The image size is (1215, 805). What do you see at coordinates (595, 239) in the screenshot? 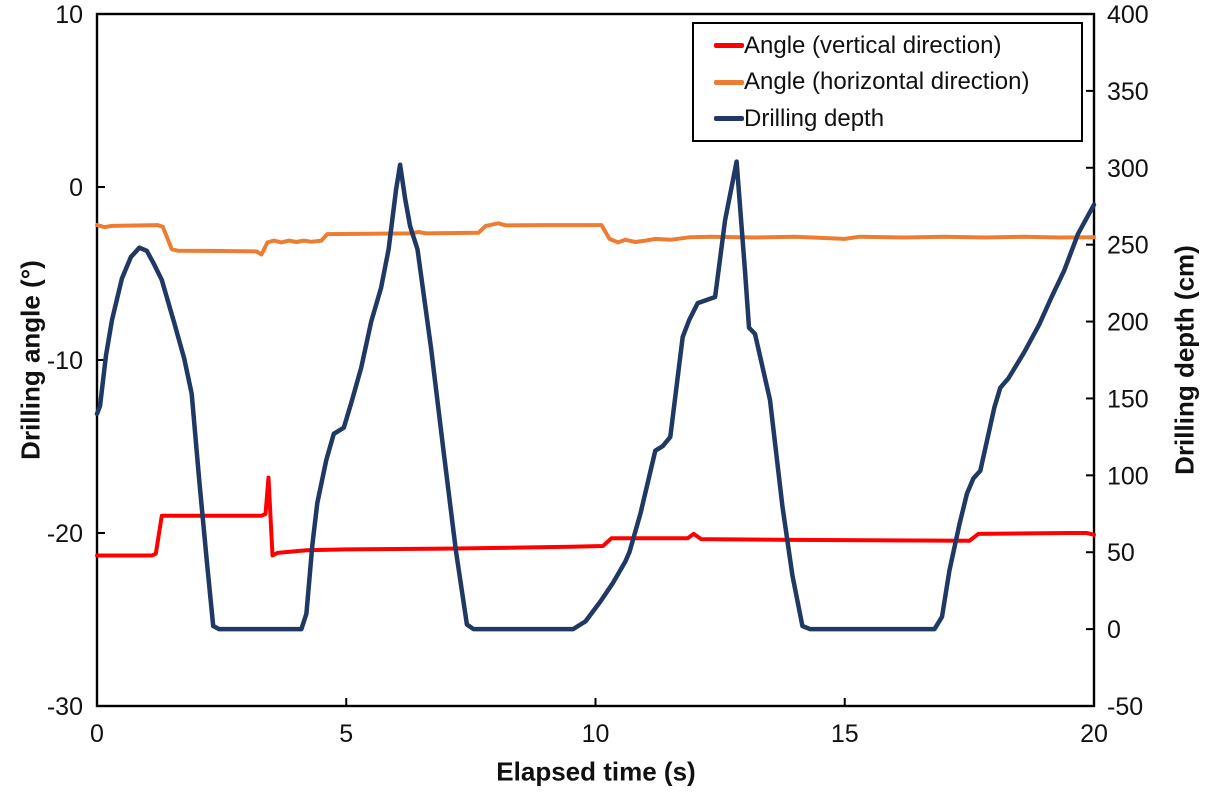
I see `series-line-angle-horizontal` at bounding box center [595, 239].